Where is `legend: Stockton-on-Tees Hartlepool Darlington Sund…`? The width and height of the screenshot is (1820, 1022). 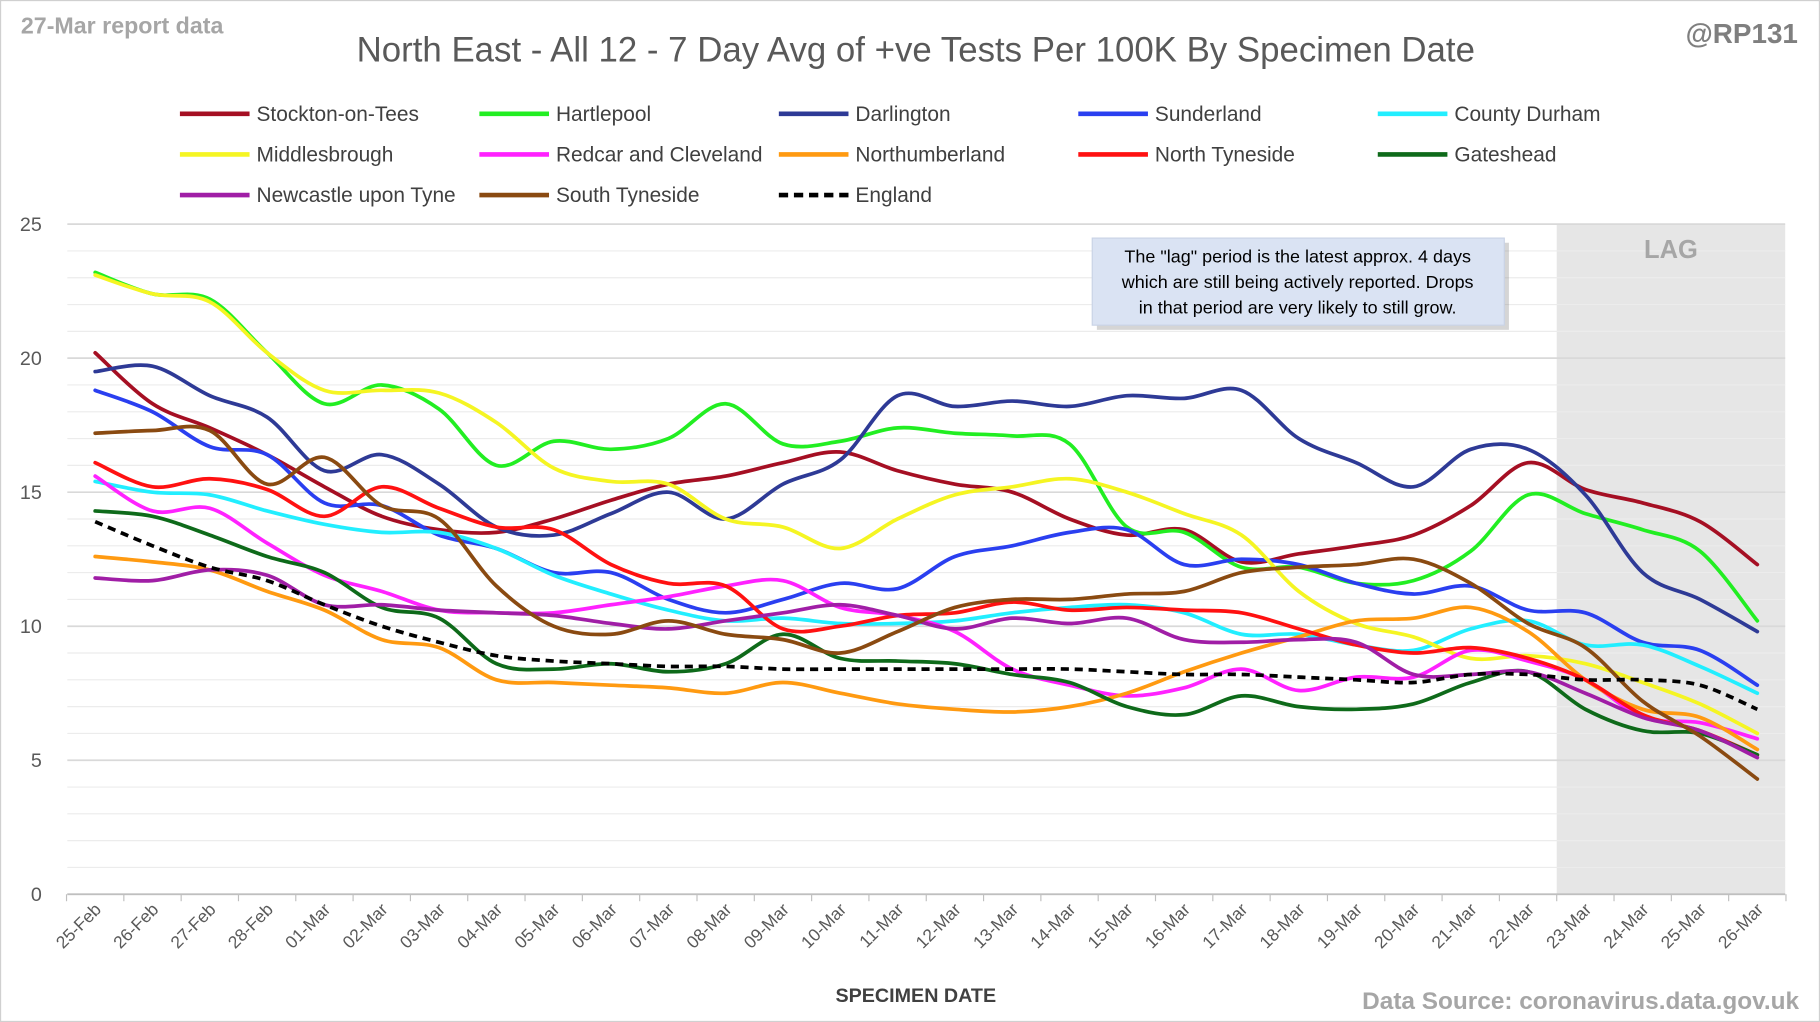
legend: Stockton-on-Tees Hartlepool Darlington Sund… is located at coordinates (890, 155).